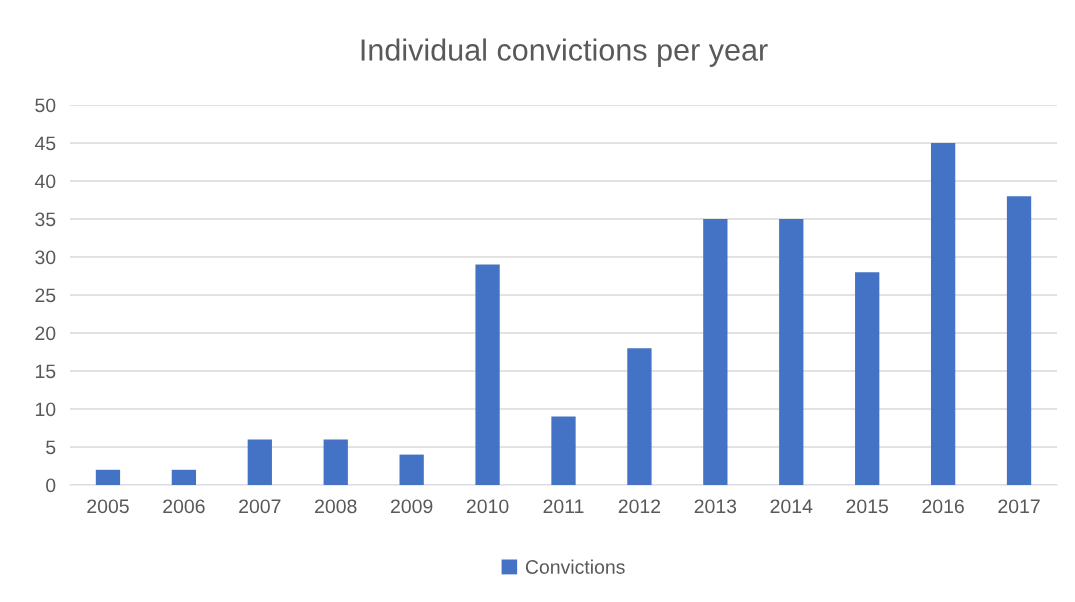 Image resolution: width=1075 pixels, height=602 pixels. What do you see at coordinates (1019, 506) in the screenshot?
I see `x-tick-label: 2017` at bounding box center [1019, 506].